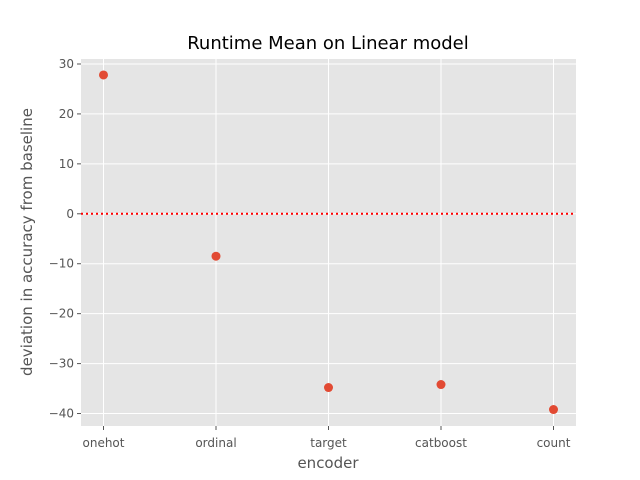 The width and height of the screenshot is (640, 480). I want to click on y-tick-labels: 30 20 10 0 −10 −20 −30 −40, so click(65, 239).